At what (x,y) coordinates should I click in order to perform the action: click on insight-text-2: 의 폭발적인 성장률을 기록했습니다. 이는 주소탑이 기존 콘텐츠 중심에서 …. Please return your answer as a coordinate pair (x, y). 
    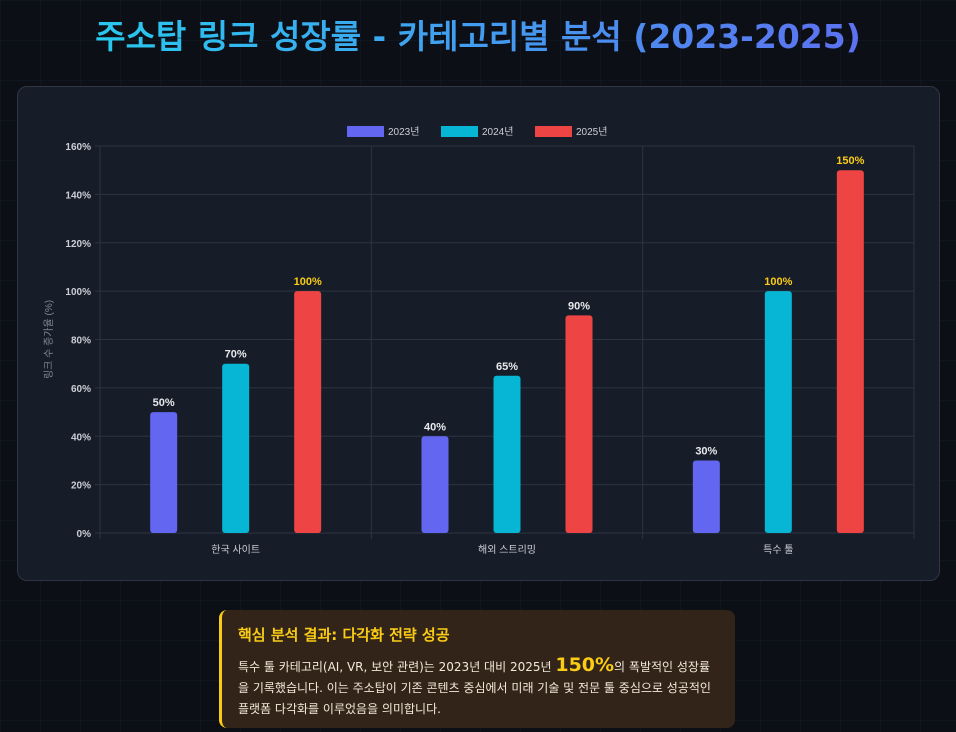
    Looking at the image, I should click on (474, 688).